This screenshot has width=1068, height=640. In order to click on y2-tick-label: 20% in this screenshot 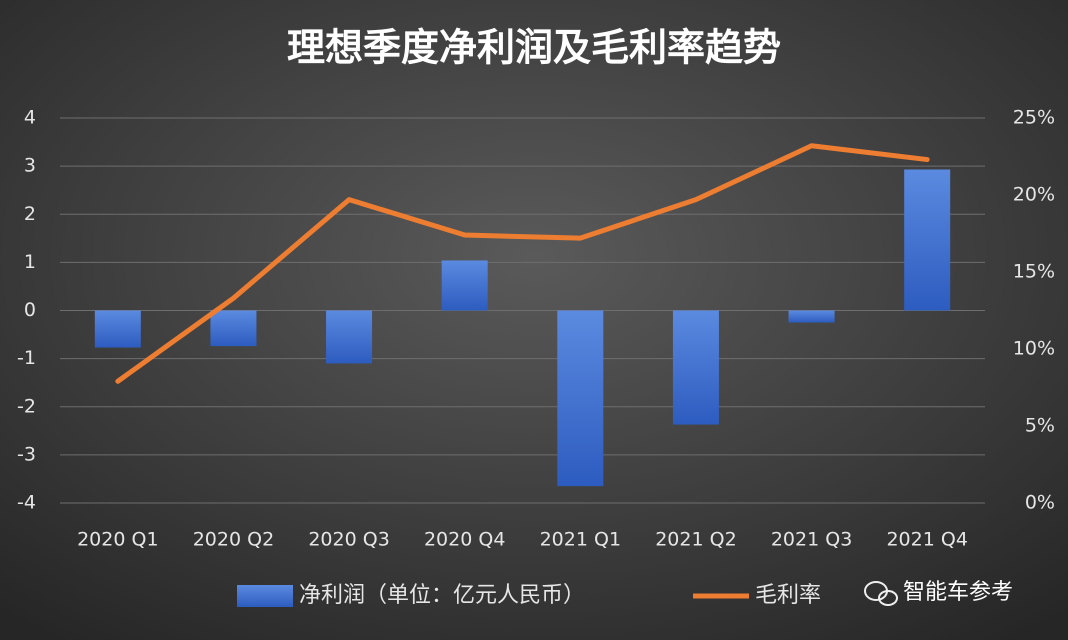, I will do `click(1034, 195)`.